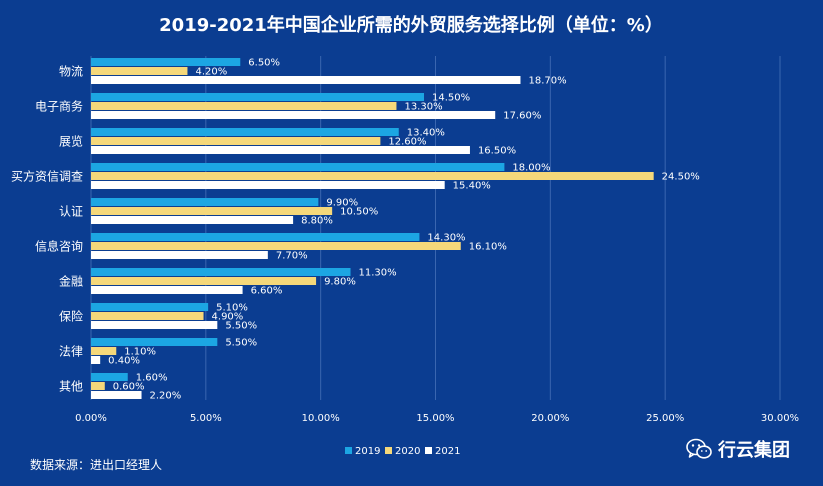  I want to click on x-tick-label: 15.00%, so click(435, 418).